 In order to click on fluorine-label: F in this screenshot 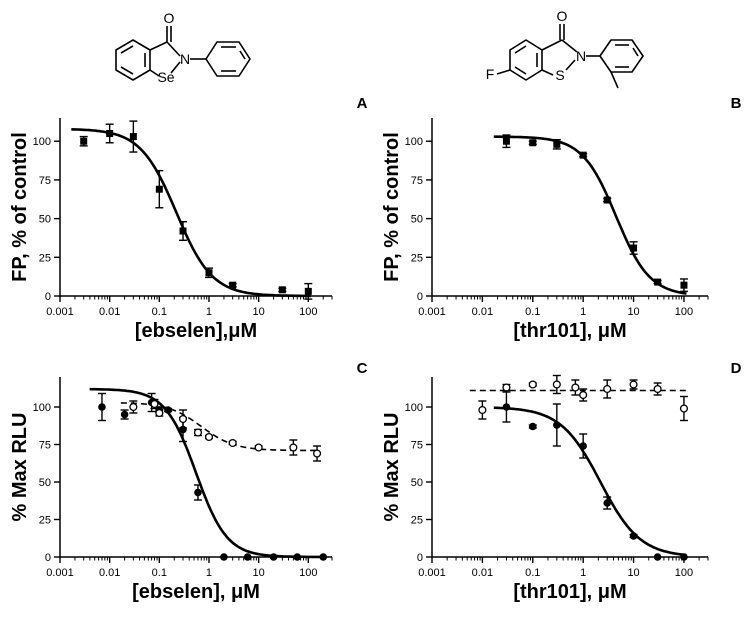, I will do `click(490, 74)`.